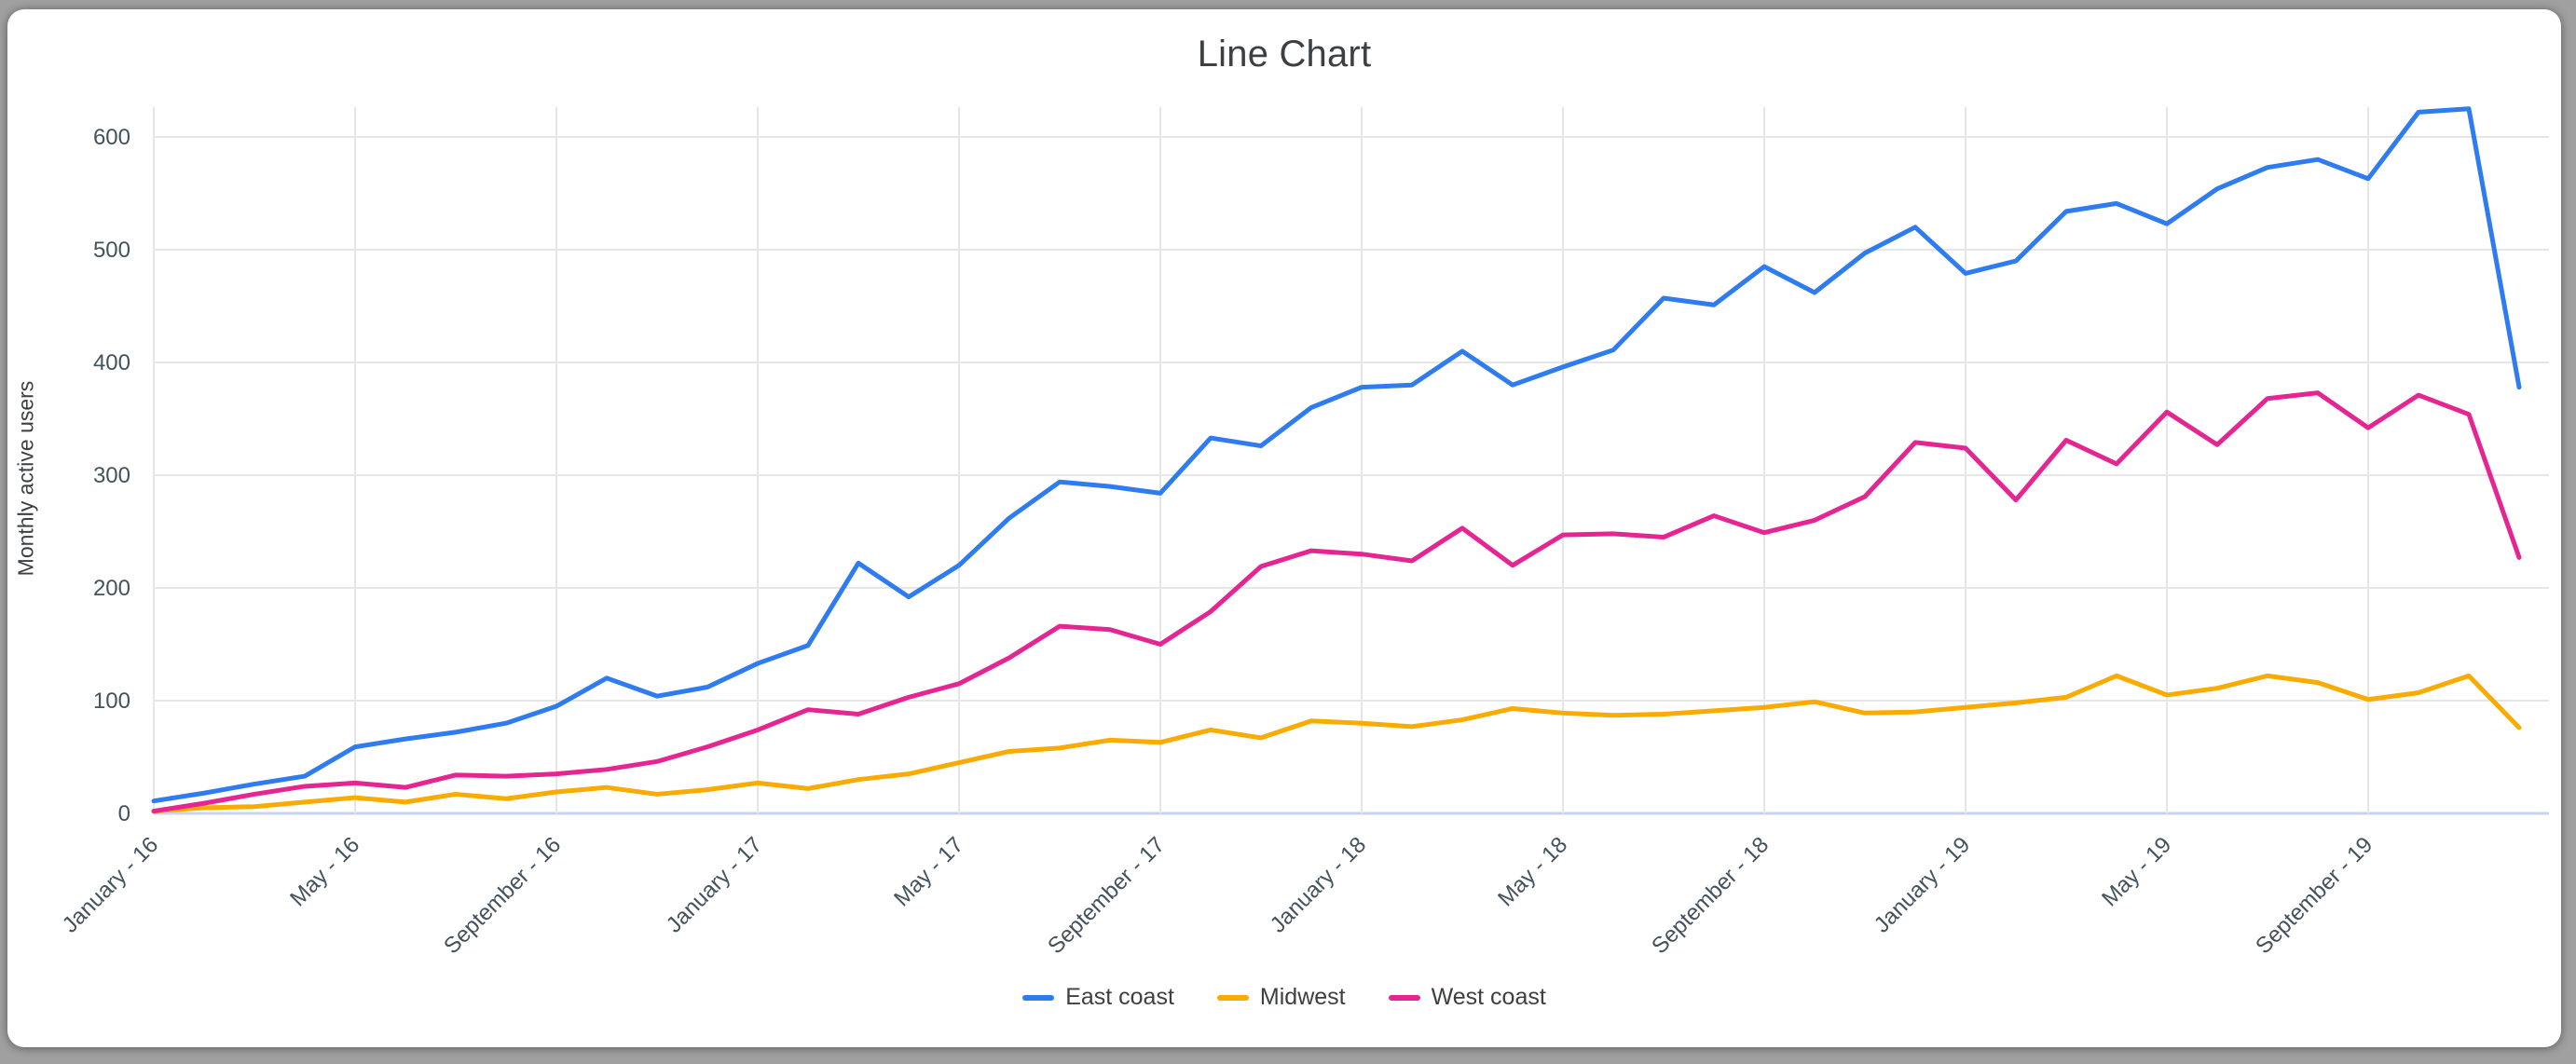 The image size is (2576, 1064). I want to click on legend-swatch-west-coast-icon, so click(1404, 997).